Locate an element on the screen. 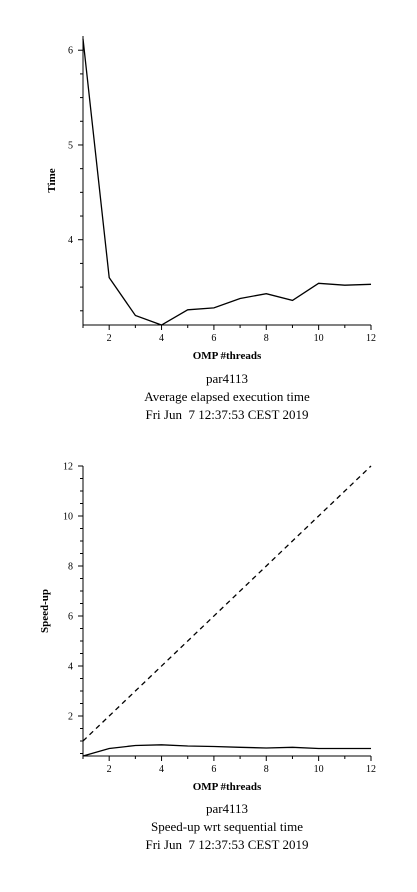 This screenshot has height=892, width=417. y-tick-label: 2 is located at coordinates (70, 717).